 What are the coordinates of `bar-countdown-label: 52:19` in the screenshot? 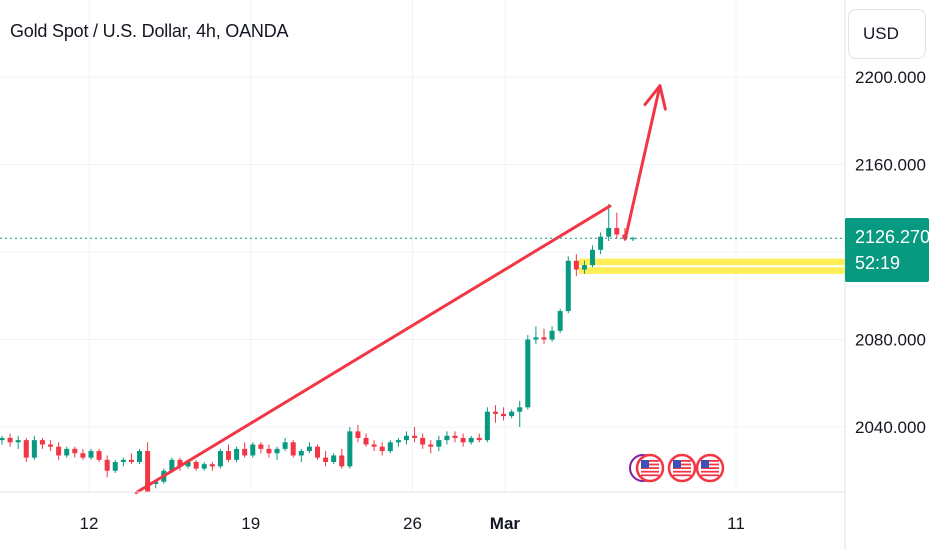 It's located at (878, 263).